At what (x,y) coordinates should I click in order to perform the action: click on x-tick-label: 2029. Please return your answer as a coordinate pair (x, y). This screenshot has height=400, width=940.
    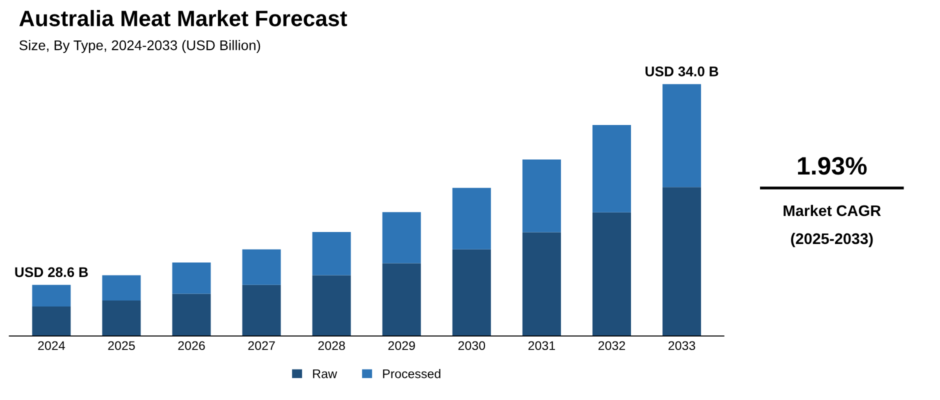
    Looking at the image, I should click on (401, 345).